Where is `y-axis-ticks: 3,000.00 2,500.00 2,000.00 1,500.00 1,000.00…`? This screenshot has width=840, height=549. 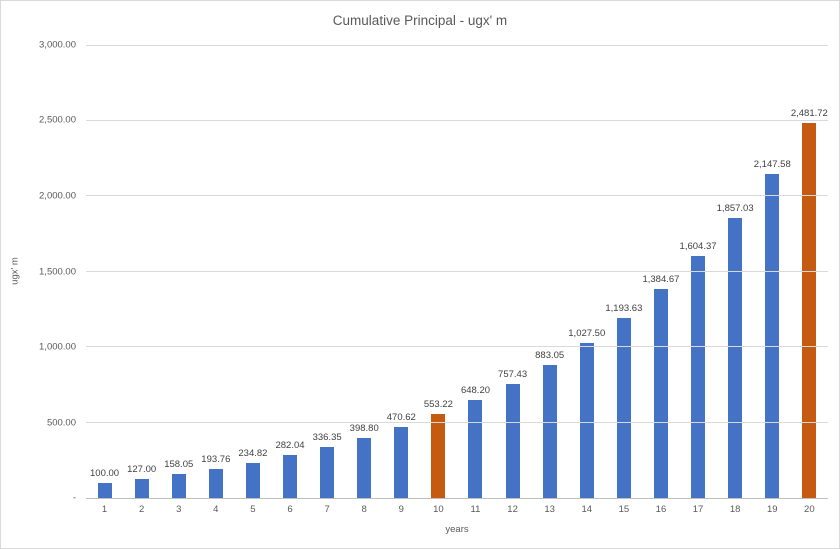 y-axis-ticks: 3,000.00 2,500.00 2,000.00 1,500.00 1,000.00… is located at coordinates (38, 272).